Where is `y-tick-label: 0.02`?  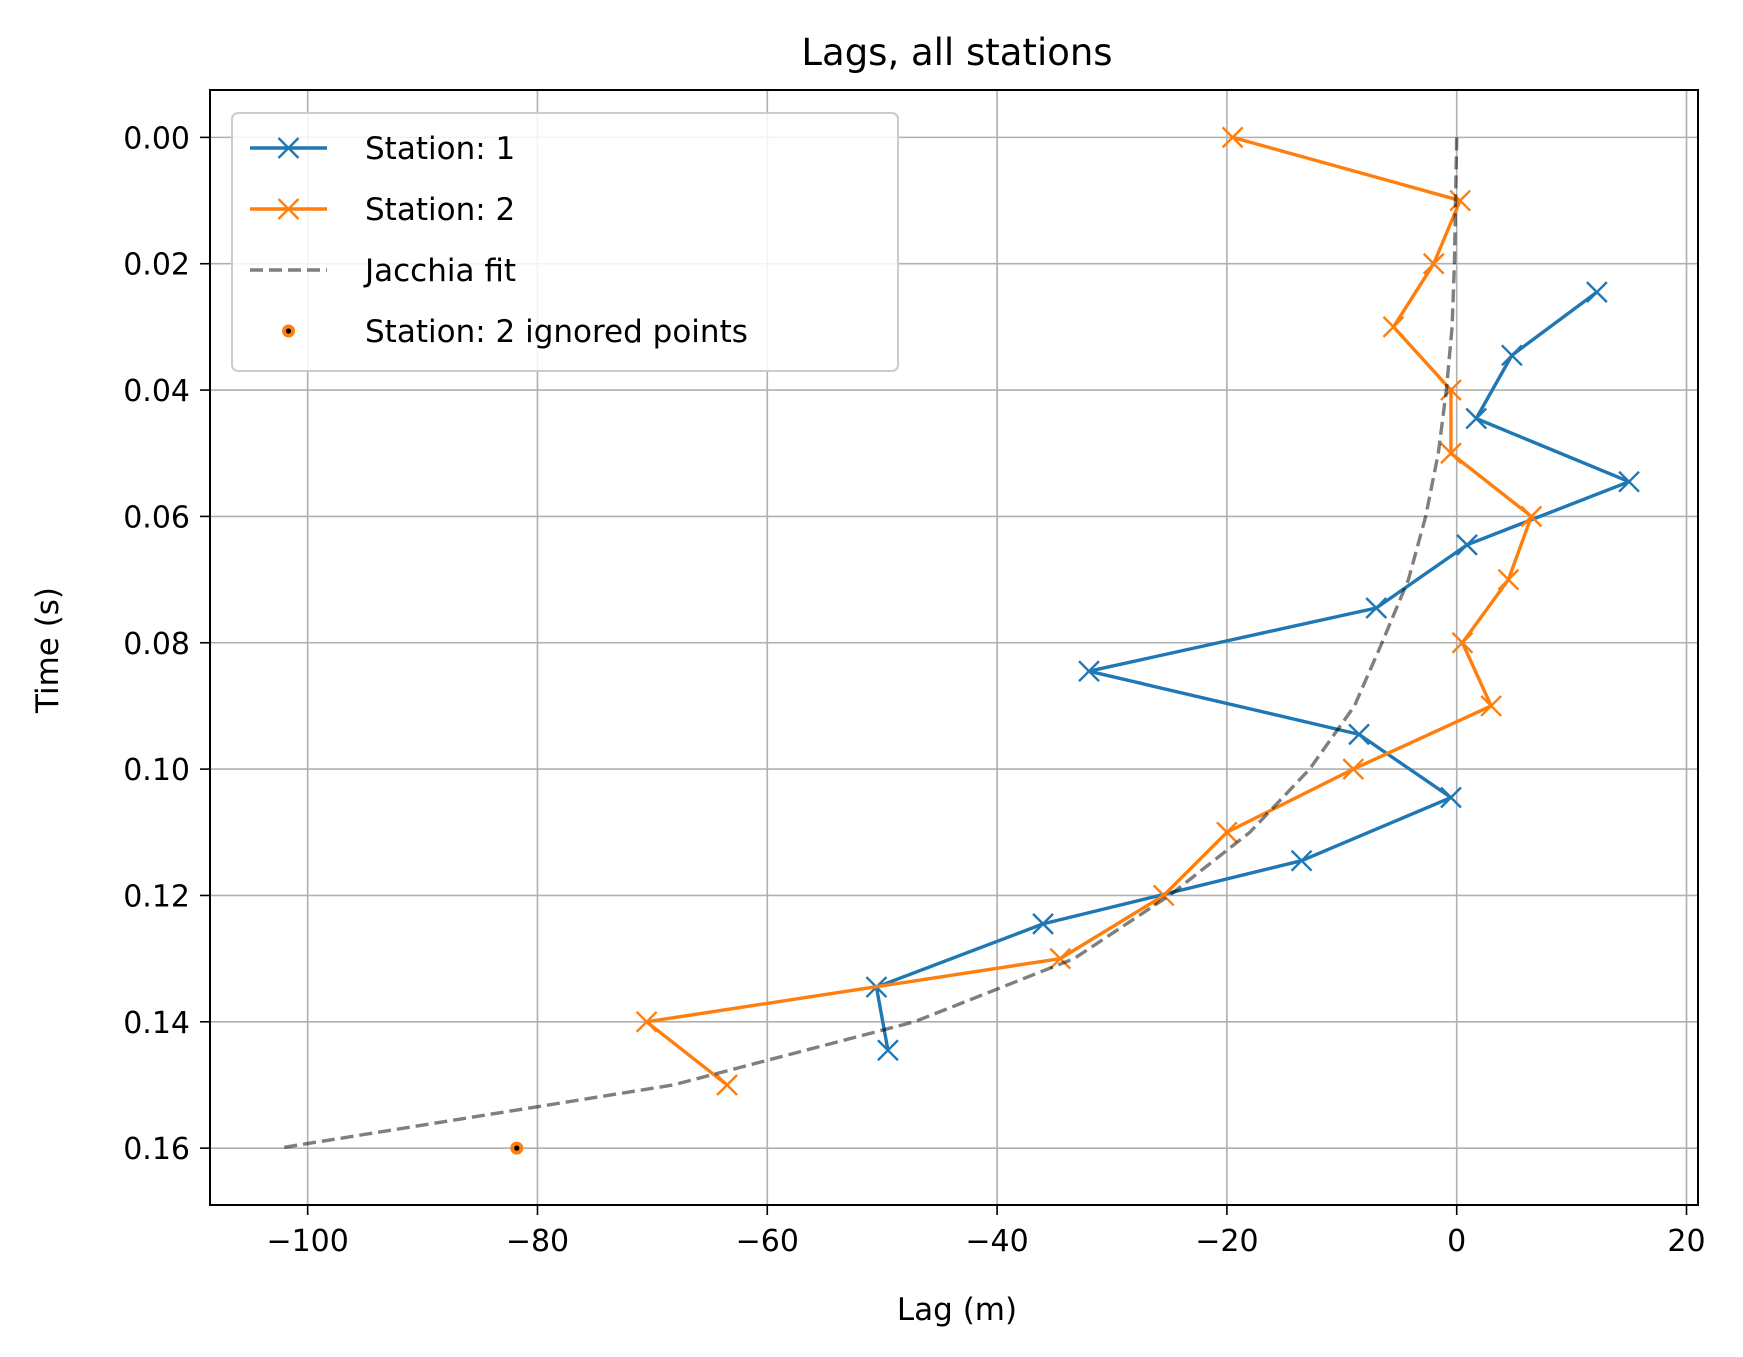
y-tick-label: 0.02 is located at coordinates (156, 265).